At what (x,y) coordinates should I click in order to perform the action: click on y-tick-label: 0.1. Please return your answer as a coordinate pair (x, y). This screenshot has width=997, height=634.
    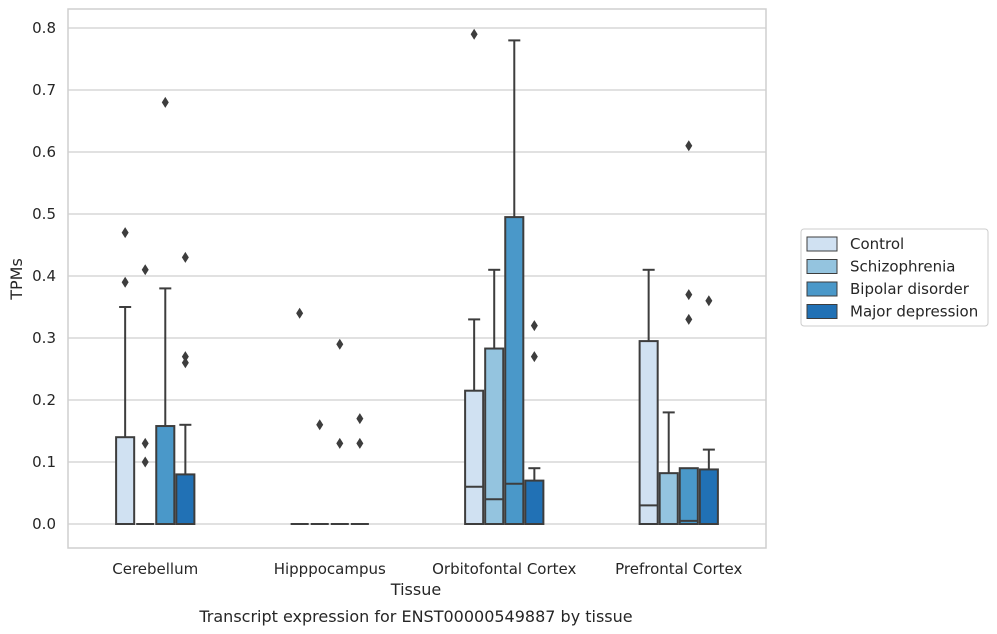
    Looking at the image, I should click on (44, 462).